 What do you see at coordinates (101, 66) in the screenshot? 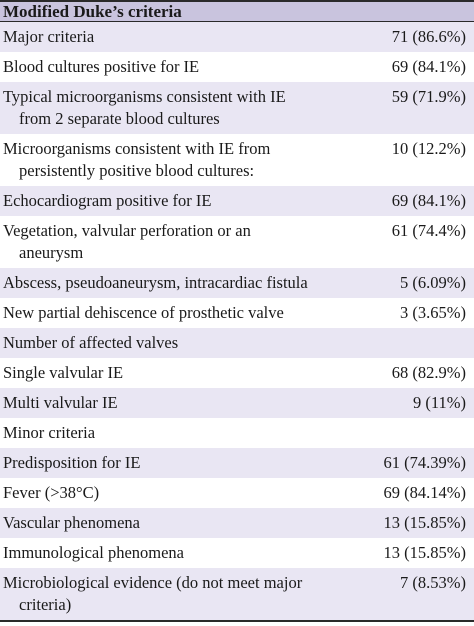
I see `row-label: Blood cultures positive for IE` at bounding box center [101, 66].